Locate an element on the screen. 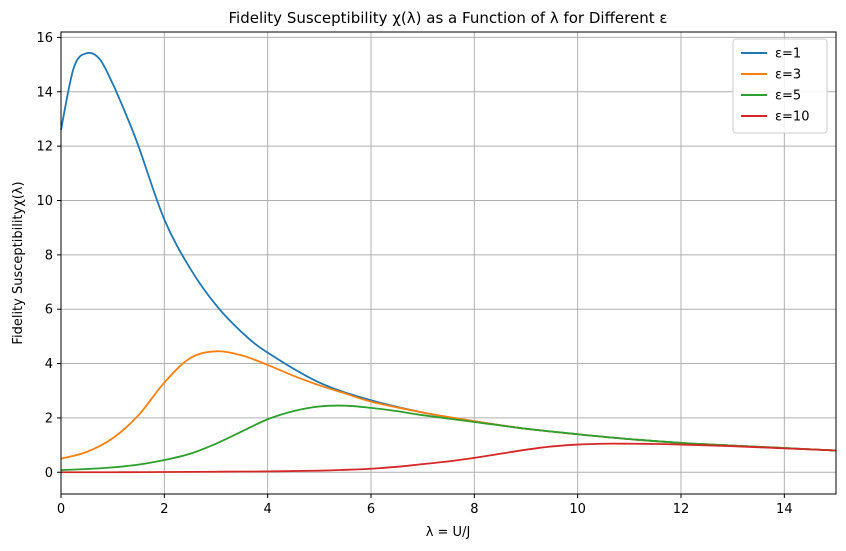 The width and height of the screenshot is (846, 551). y-axis-label: Fidelity Susceptibilityχ(λ) is located at coordinates (18, 262).